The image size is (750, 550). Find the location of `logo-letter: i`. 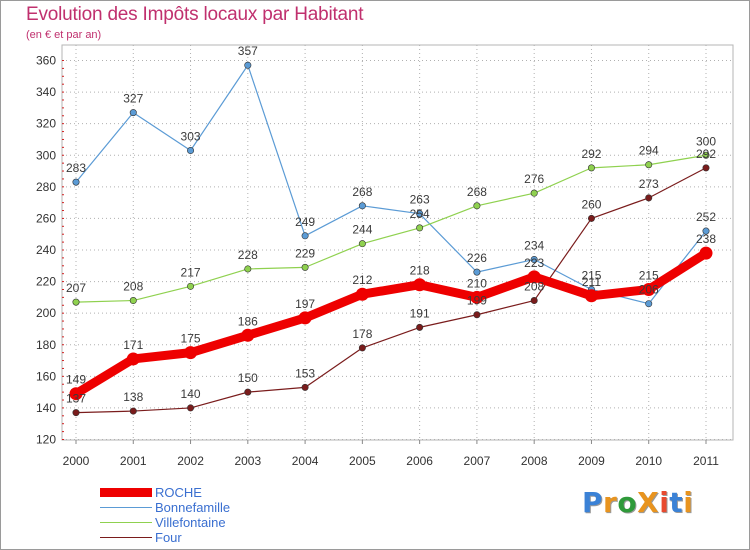

logo-letter: i is located at coordinates (688, 502).